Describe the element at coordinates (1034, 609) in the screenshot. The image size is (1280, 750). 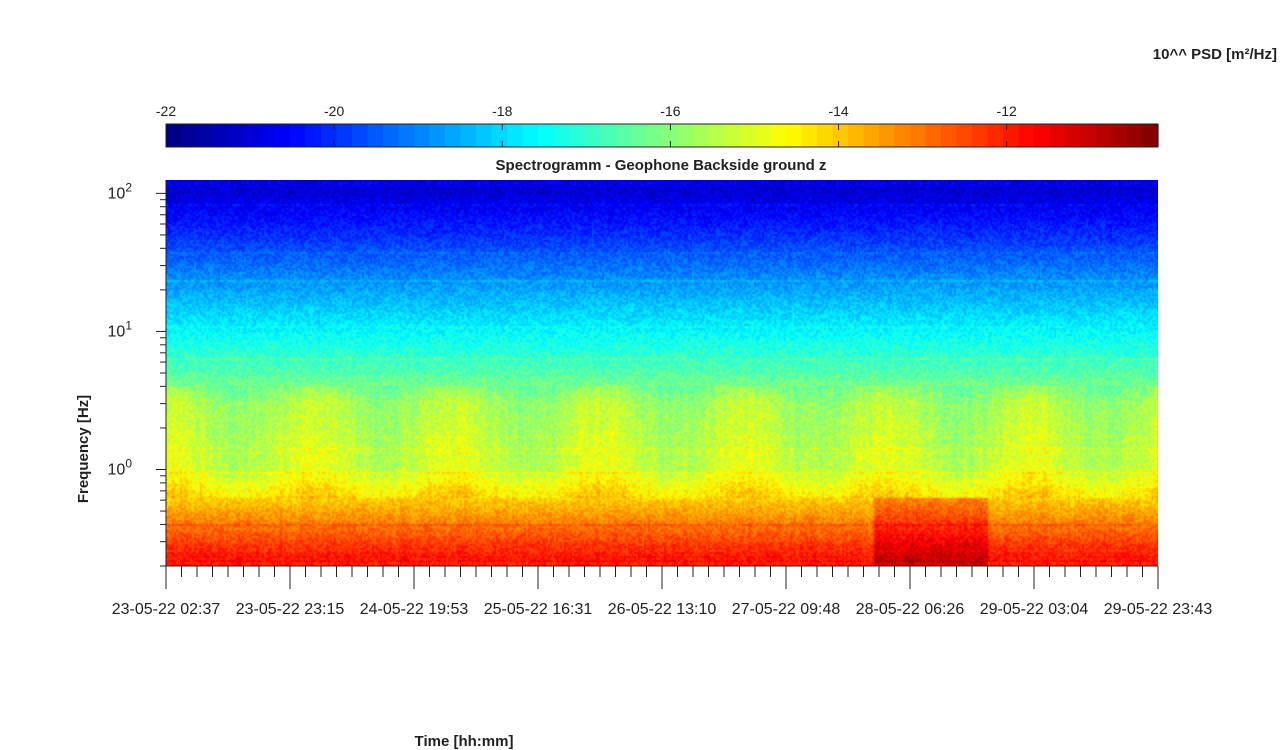
I see `x-tick-label: 29-05-22 03:04` at that location.